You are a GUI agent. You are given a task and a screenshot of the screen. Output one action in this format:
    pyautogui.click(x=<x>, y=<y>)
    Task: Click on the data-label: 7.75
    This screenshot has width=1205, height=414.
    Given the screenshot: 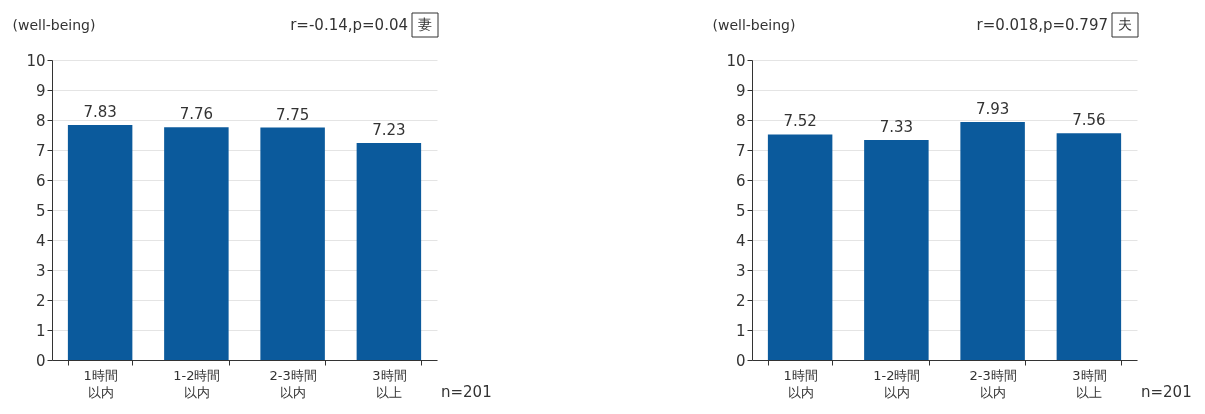 What is the action you would take?
    pyautogui.click(x=292, y=114)
    